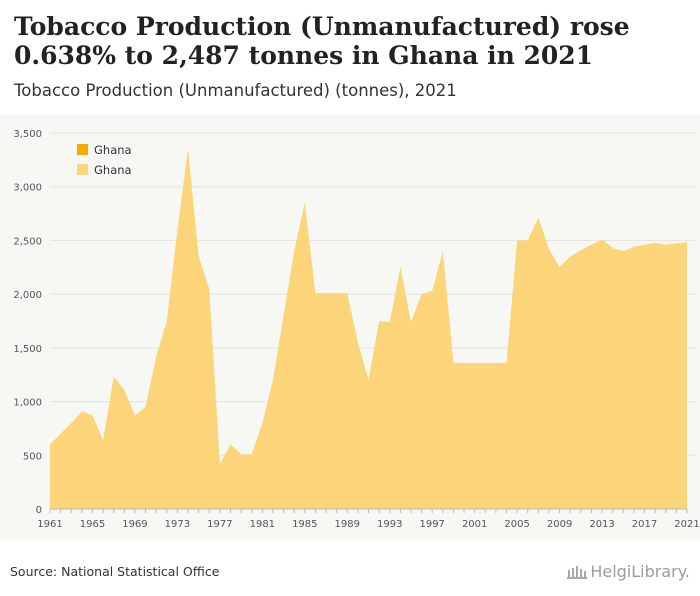 The height and width of the screenshot is (596, 700). I want to click on x-tick-label: 1993, so click(389, 524).